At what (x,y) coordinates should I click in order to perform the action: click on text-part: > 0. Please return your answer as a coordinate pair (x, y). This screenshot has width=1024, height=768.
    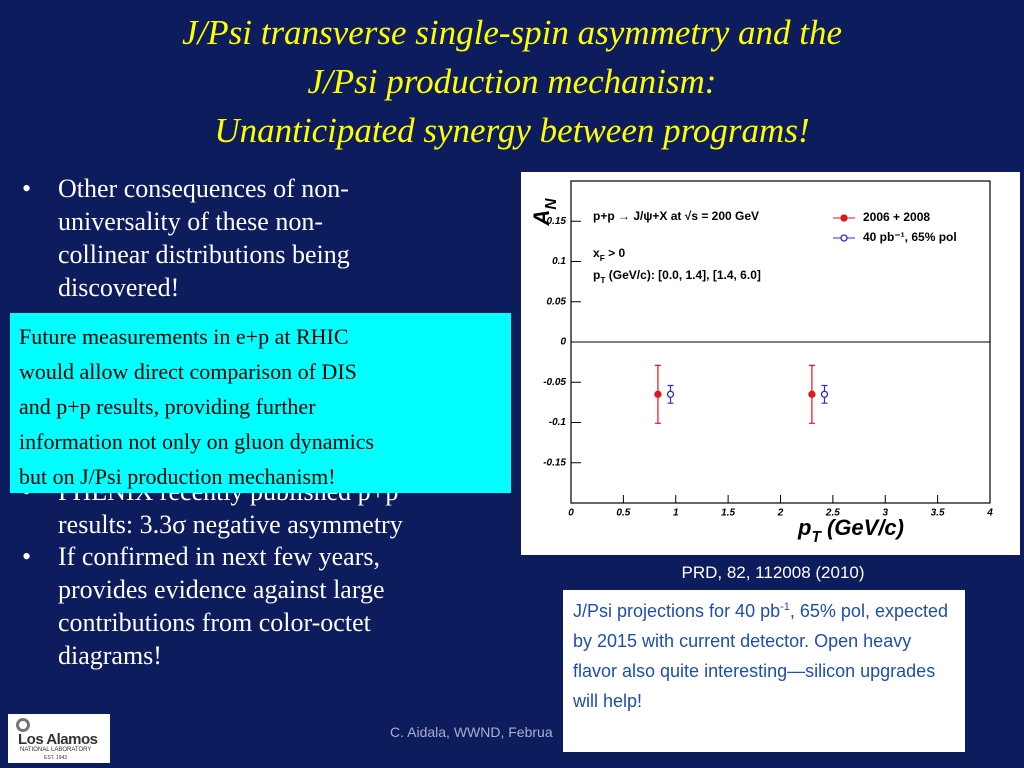
    Looking at the image, I should click on (615, 253).